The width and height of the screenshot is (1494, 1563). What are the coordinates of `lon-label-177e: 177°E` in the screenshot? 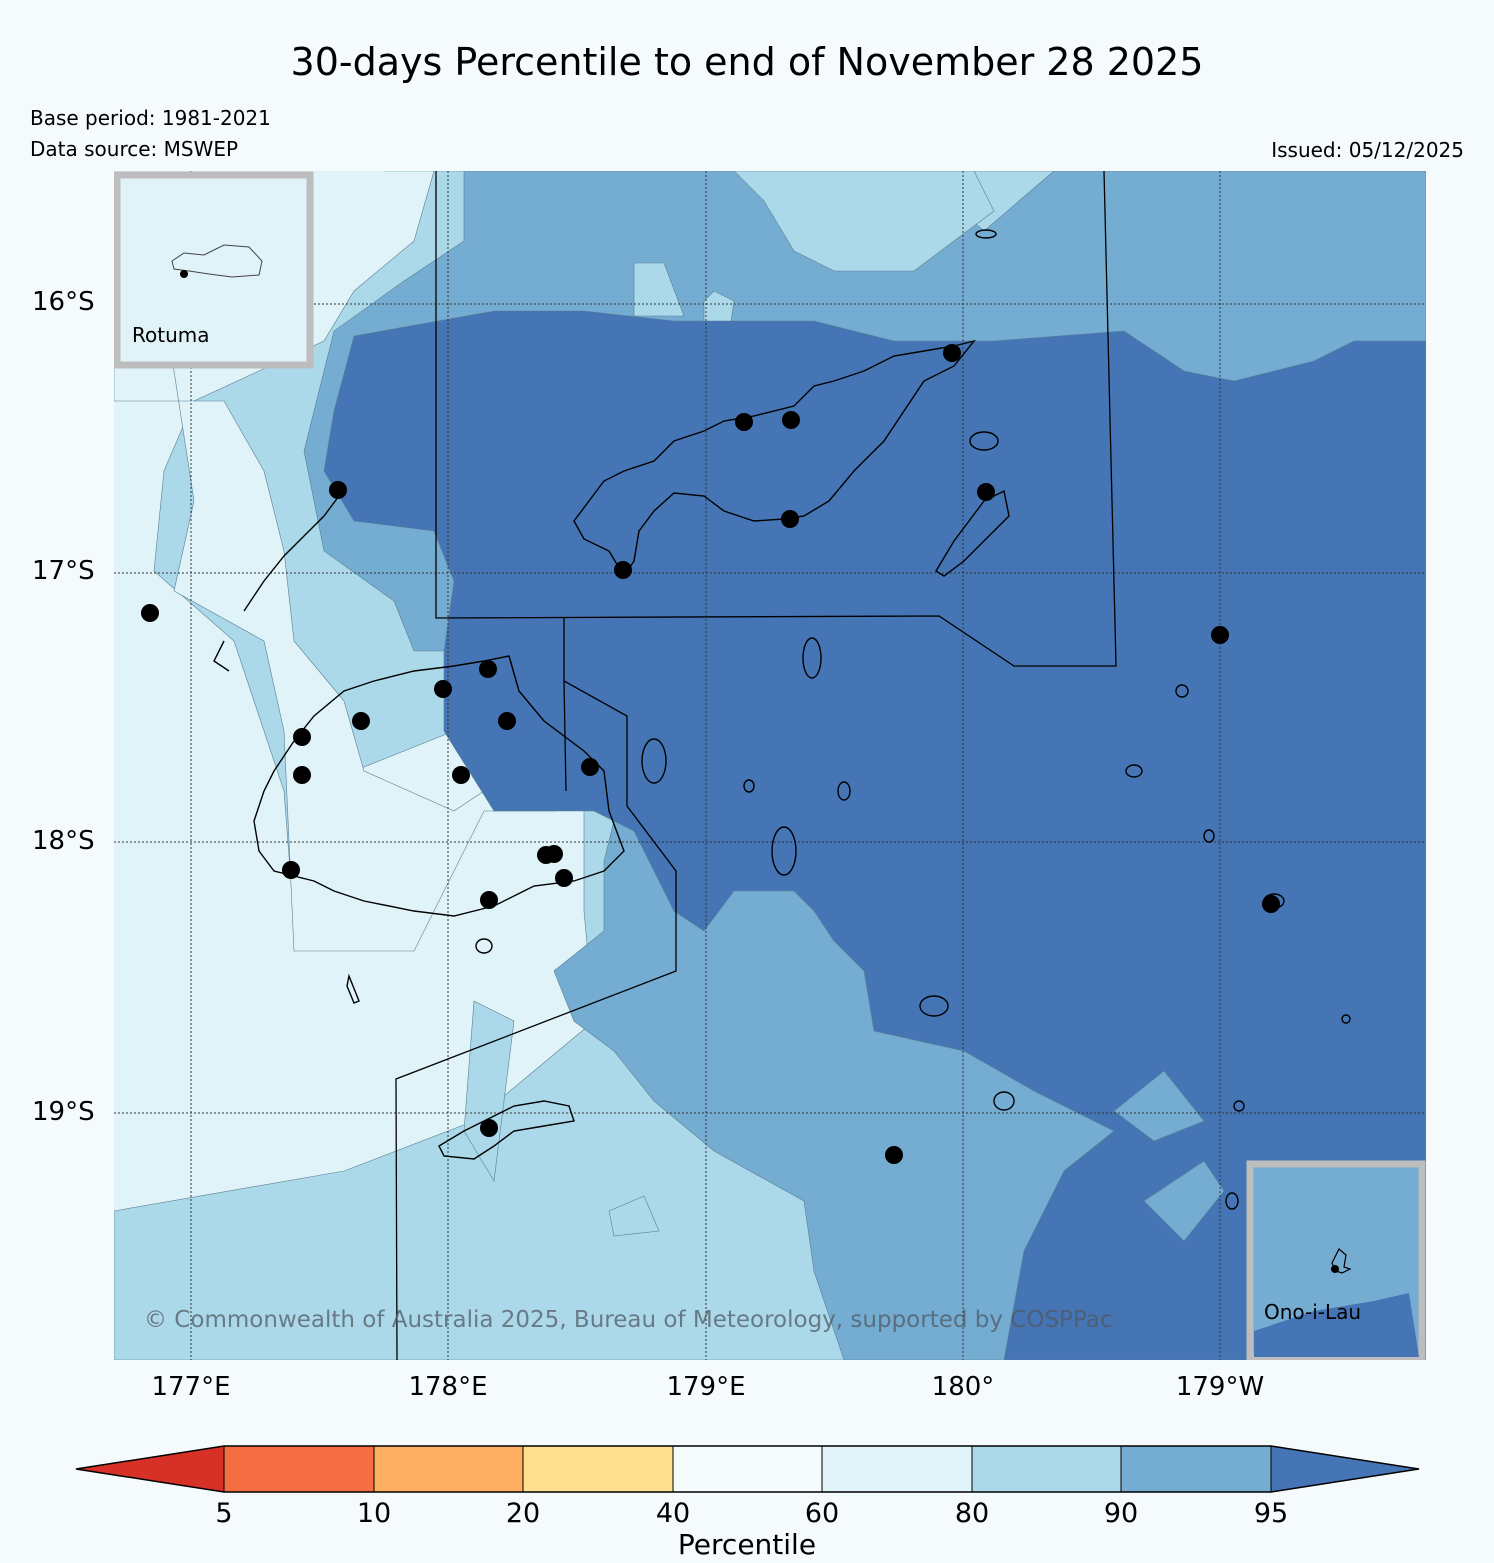 It's located at (191, 1387).